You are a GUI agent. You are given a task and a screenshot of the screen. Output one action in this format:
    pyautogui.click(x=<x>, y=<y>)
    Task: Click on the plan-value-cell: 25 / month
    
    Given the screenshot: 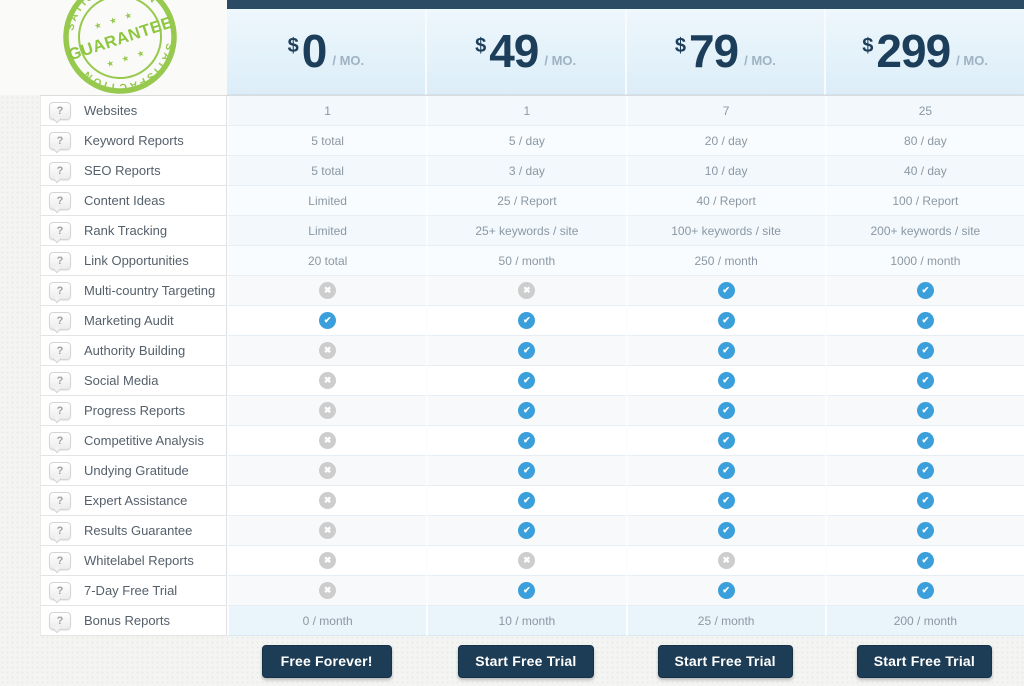 What is the action you would take?
    pyautogui.click(x=725, y=621)
    